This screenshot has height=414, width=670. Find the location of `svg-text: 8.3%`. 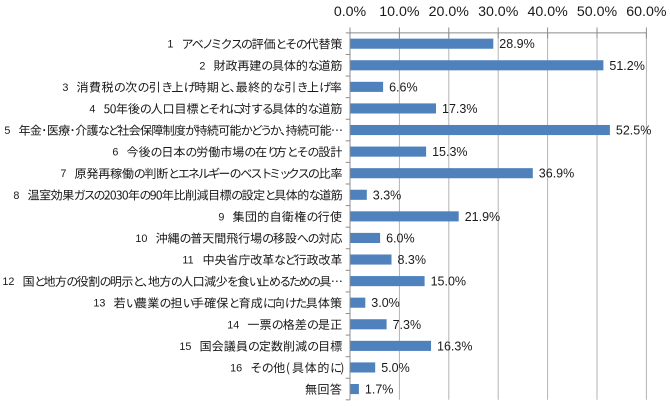

svg-text: 8.3% is located at coordinates (412, 260).